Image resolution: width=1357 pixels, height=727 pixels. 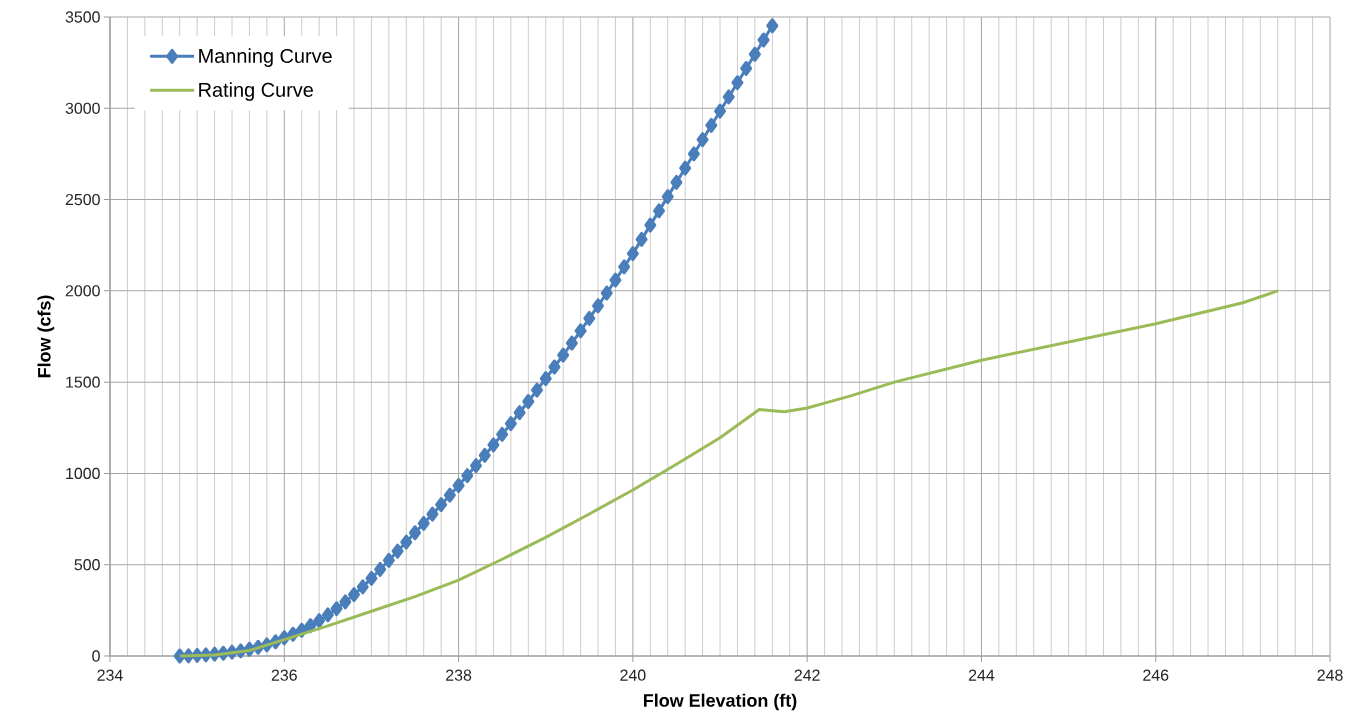 What do you see at coordinates (46, 336) in the screenshot?
I see `y-axis-title: Flow (cfs)` at bounding box center [46, 336].